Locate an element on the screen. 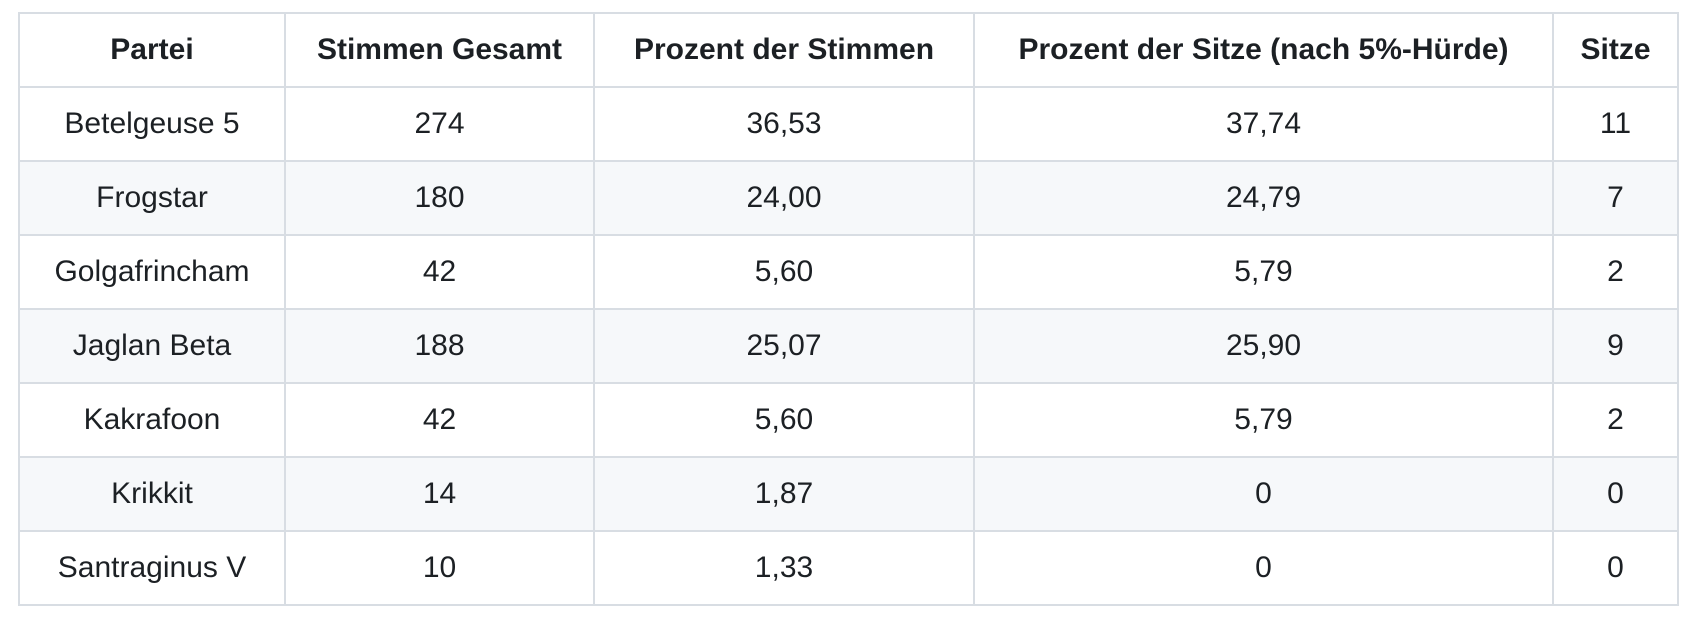 Image resolution: width=1698 pixels, height=618 pixels. party-name-cell: Frogstar is located at coordinates (152, 198).